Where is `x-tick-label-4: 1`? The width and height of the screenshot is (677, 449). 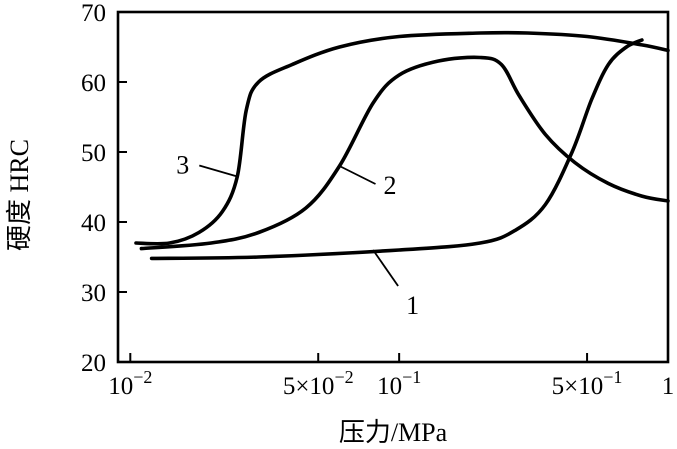
x-tick-label-4: 1 is located at coordinates (668, 386).